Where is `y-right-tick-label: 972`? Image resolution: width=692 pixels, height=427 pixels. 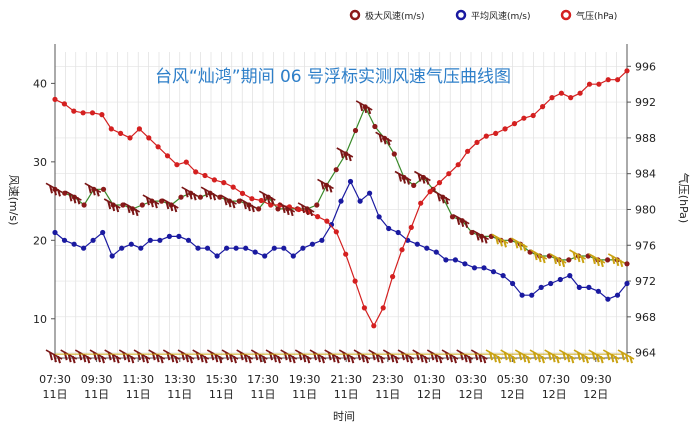
y-right-tick-label: 972 is located at coordinates (645, 281).